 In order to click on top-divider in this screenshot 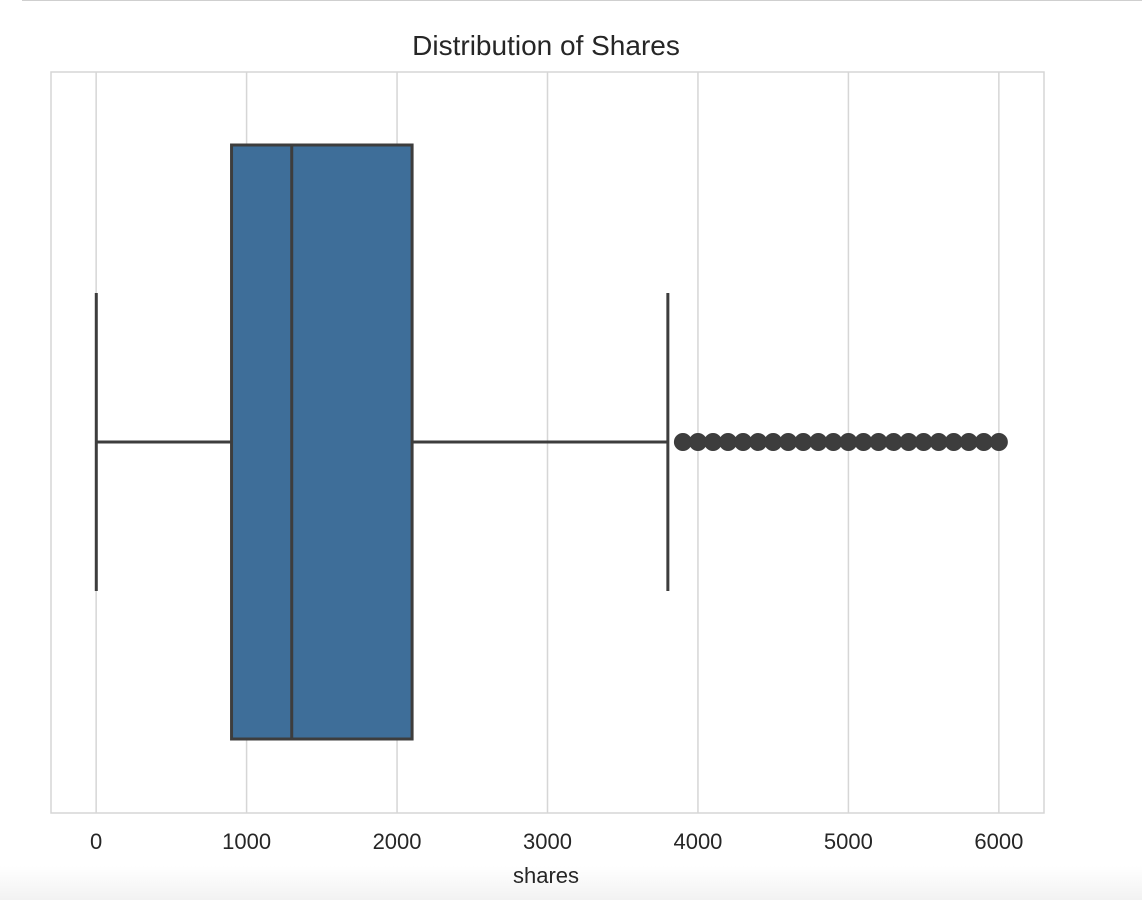, I will do `click(582, 0)`.